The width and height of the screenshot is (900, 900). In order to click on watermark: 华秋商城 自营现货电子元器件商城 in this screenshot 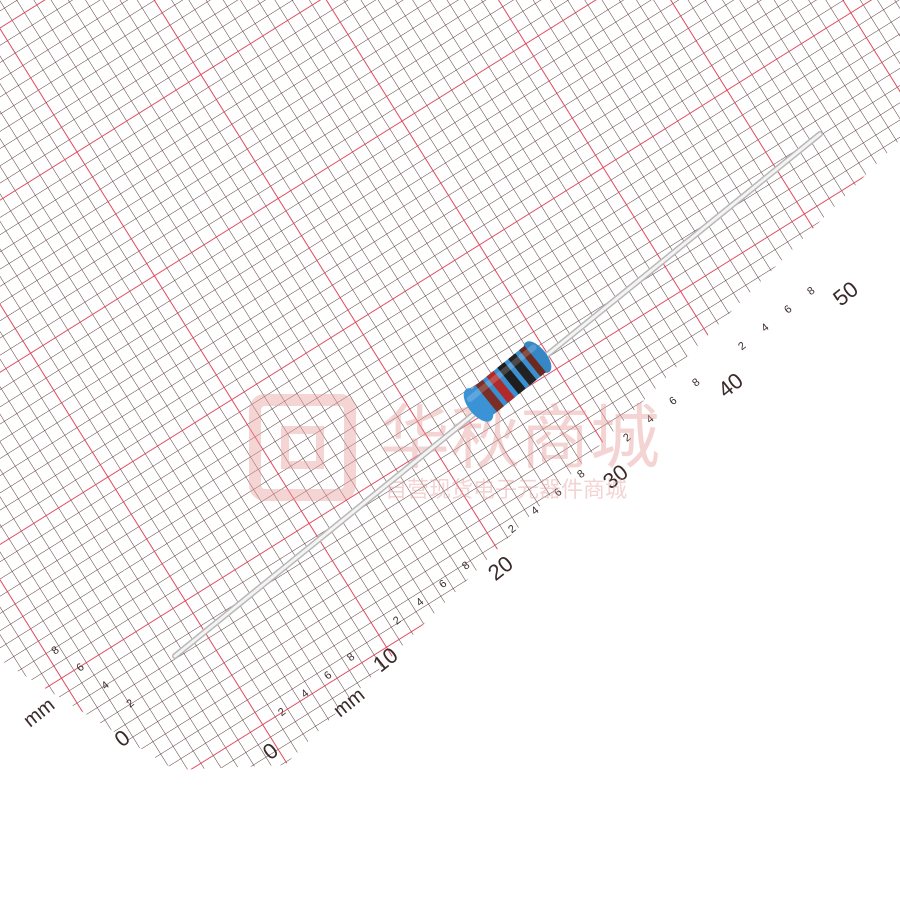, I will do `click(454, 448)`.